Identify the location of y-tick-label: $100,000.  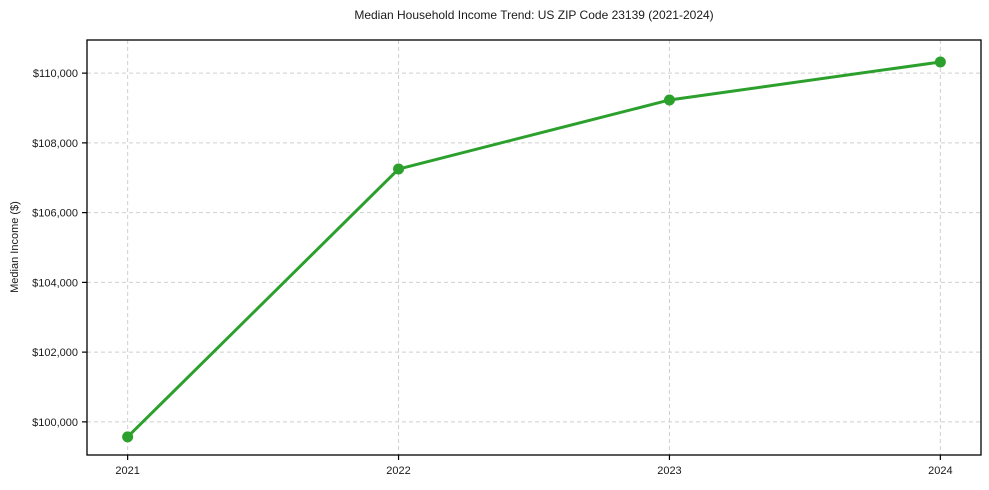
(55, 423).